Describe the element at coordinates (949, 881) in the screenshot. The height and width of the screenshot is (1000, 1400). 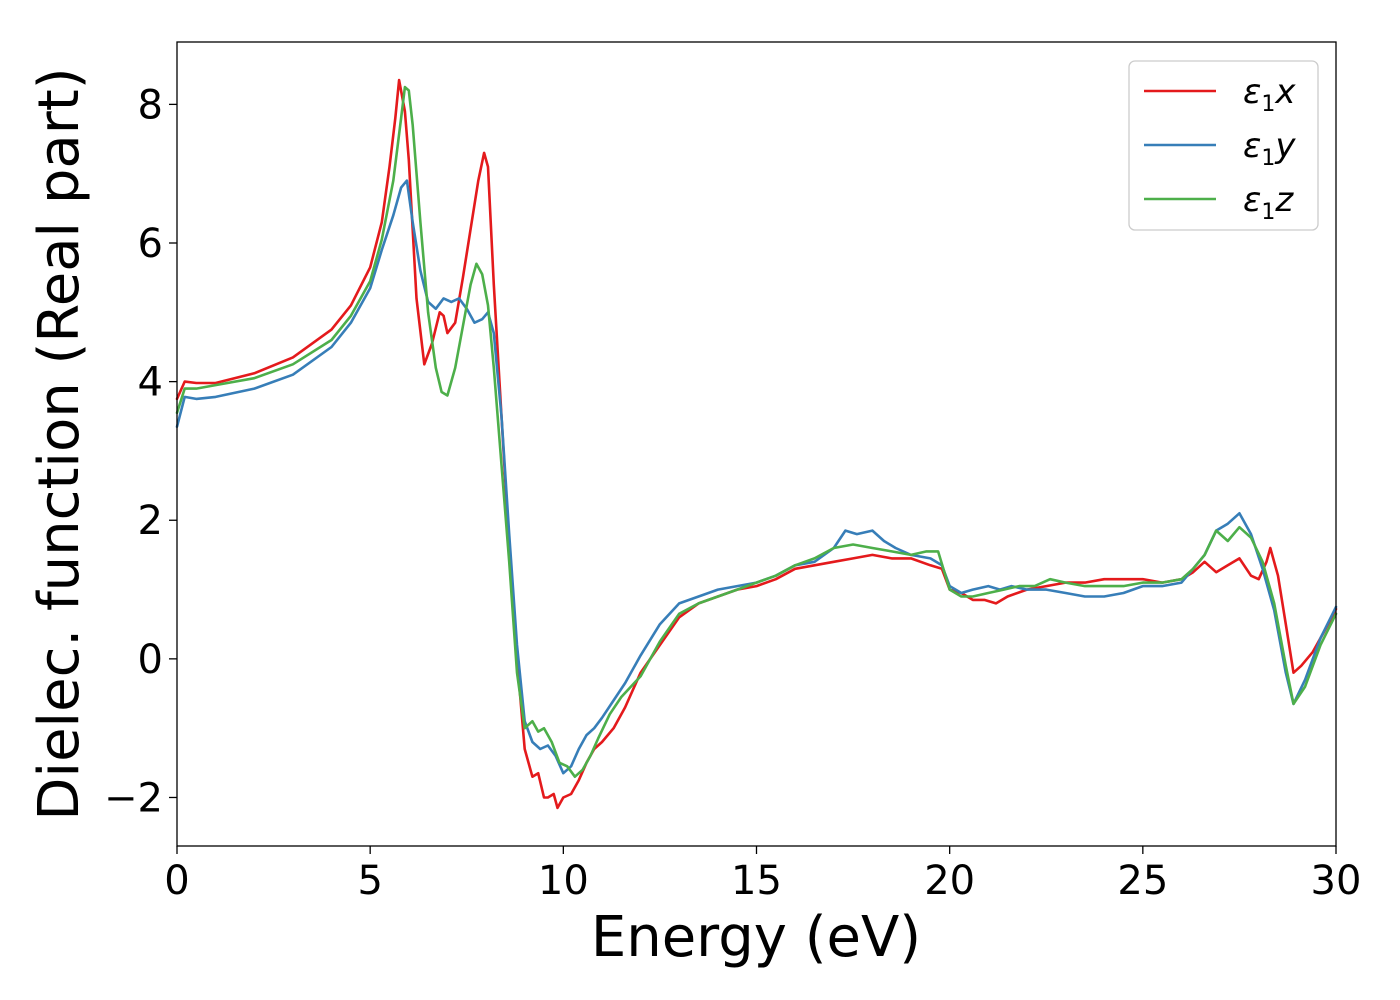
I see `x-tick-label: 20` at that location.